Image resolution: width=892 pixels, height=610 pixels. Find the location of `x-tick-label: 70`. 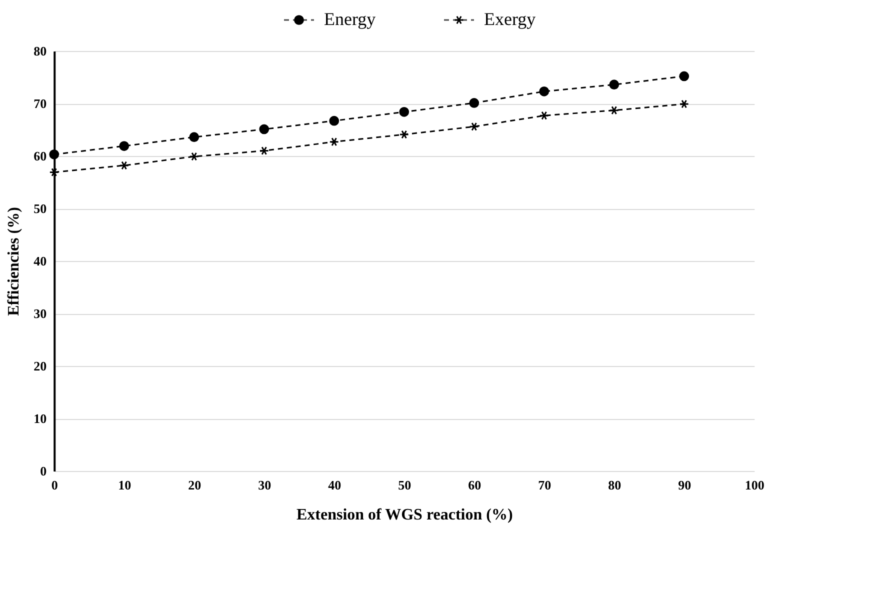

x-tick-label: 70 is located at coordinates (545, 485).